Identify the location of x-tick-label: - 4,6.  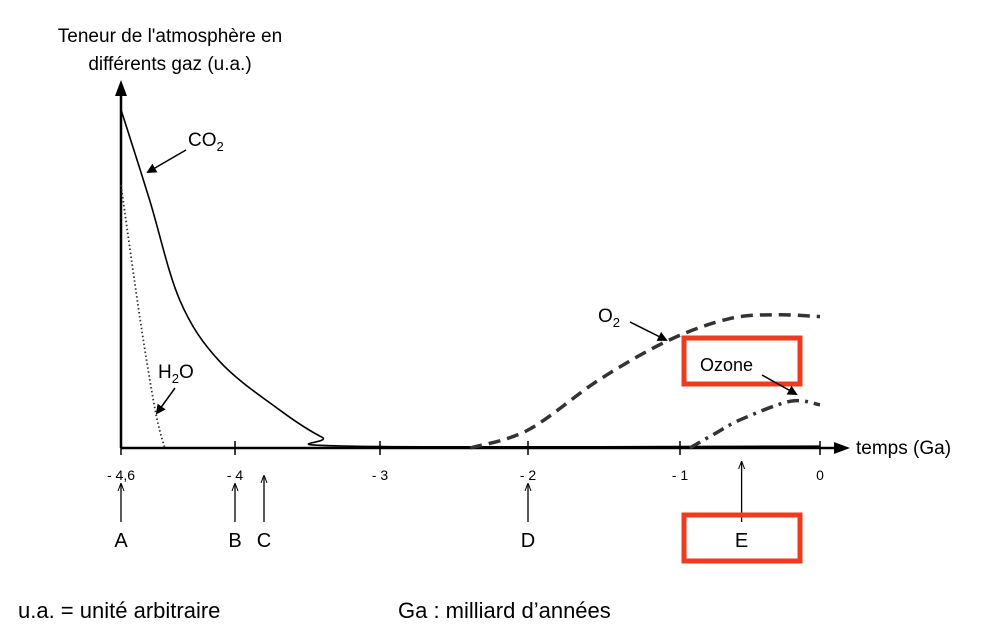
(121, 475).